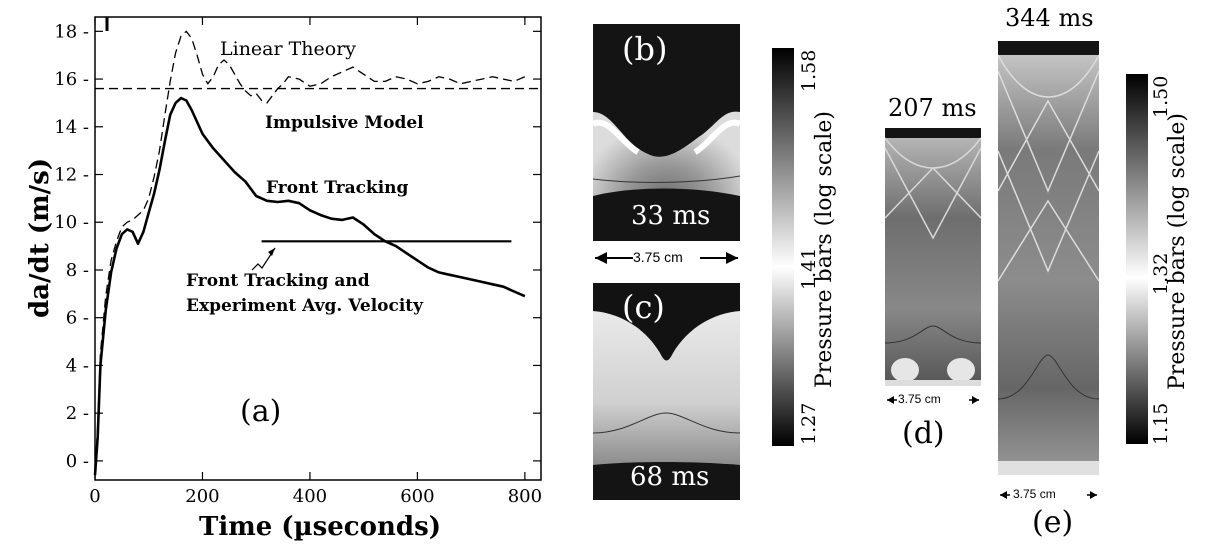 The width and height of the screenshot is (1207, 549). Describe the element at coordinates (278, 281) in the screenshot. I see `annotation-avg-velocity-line1: Front Tracking and` at that location.